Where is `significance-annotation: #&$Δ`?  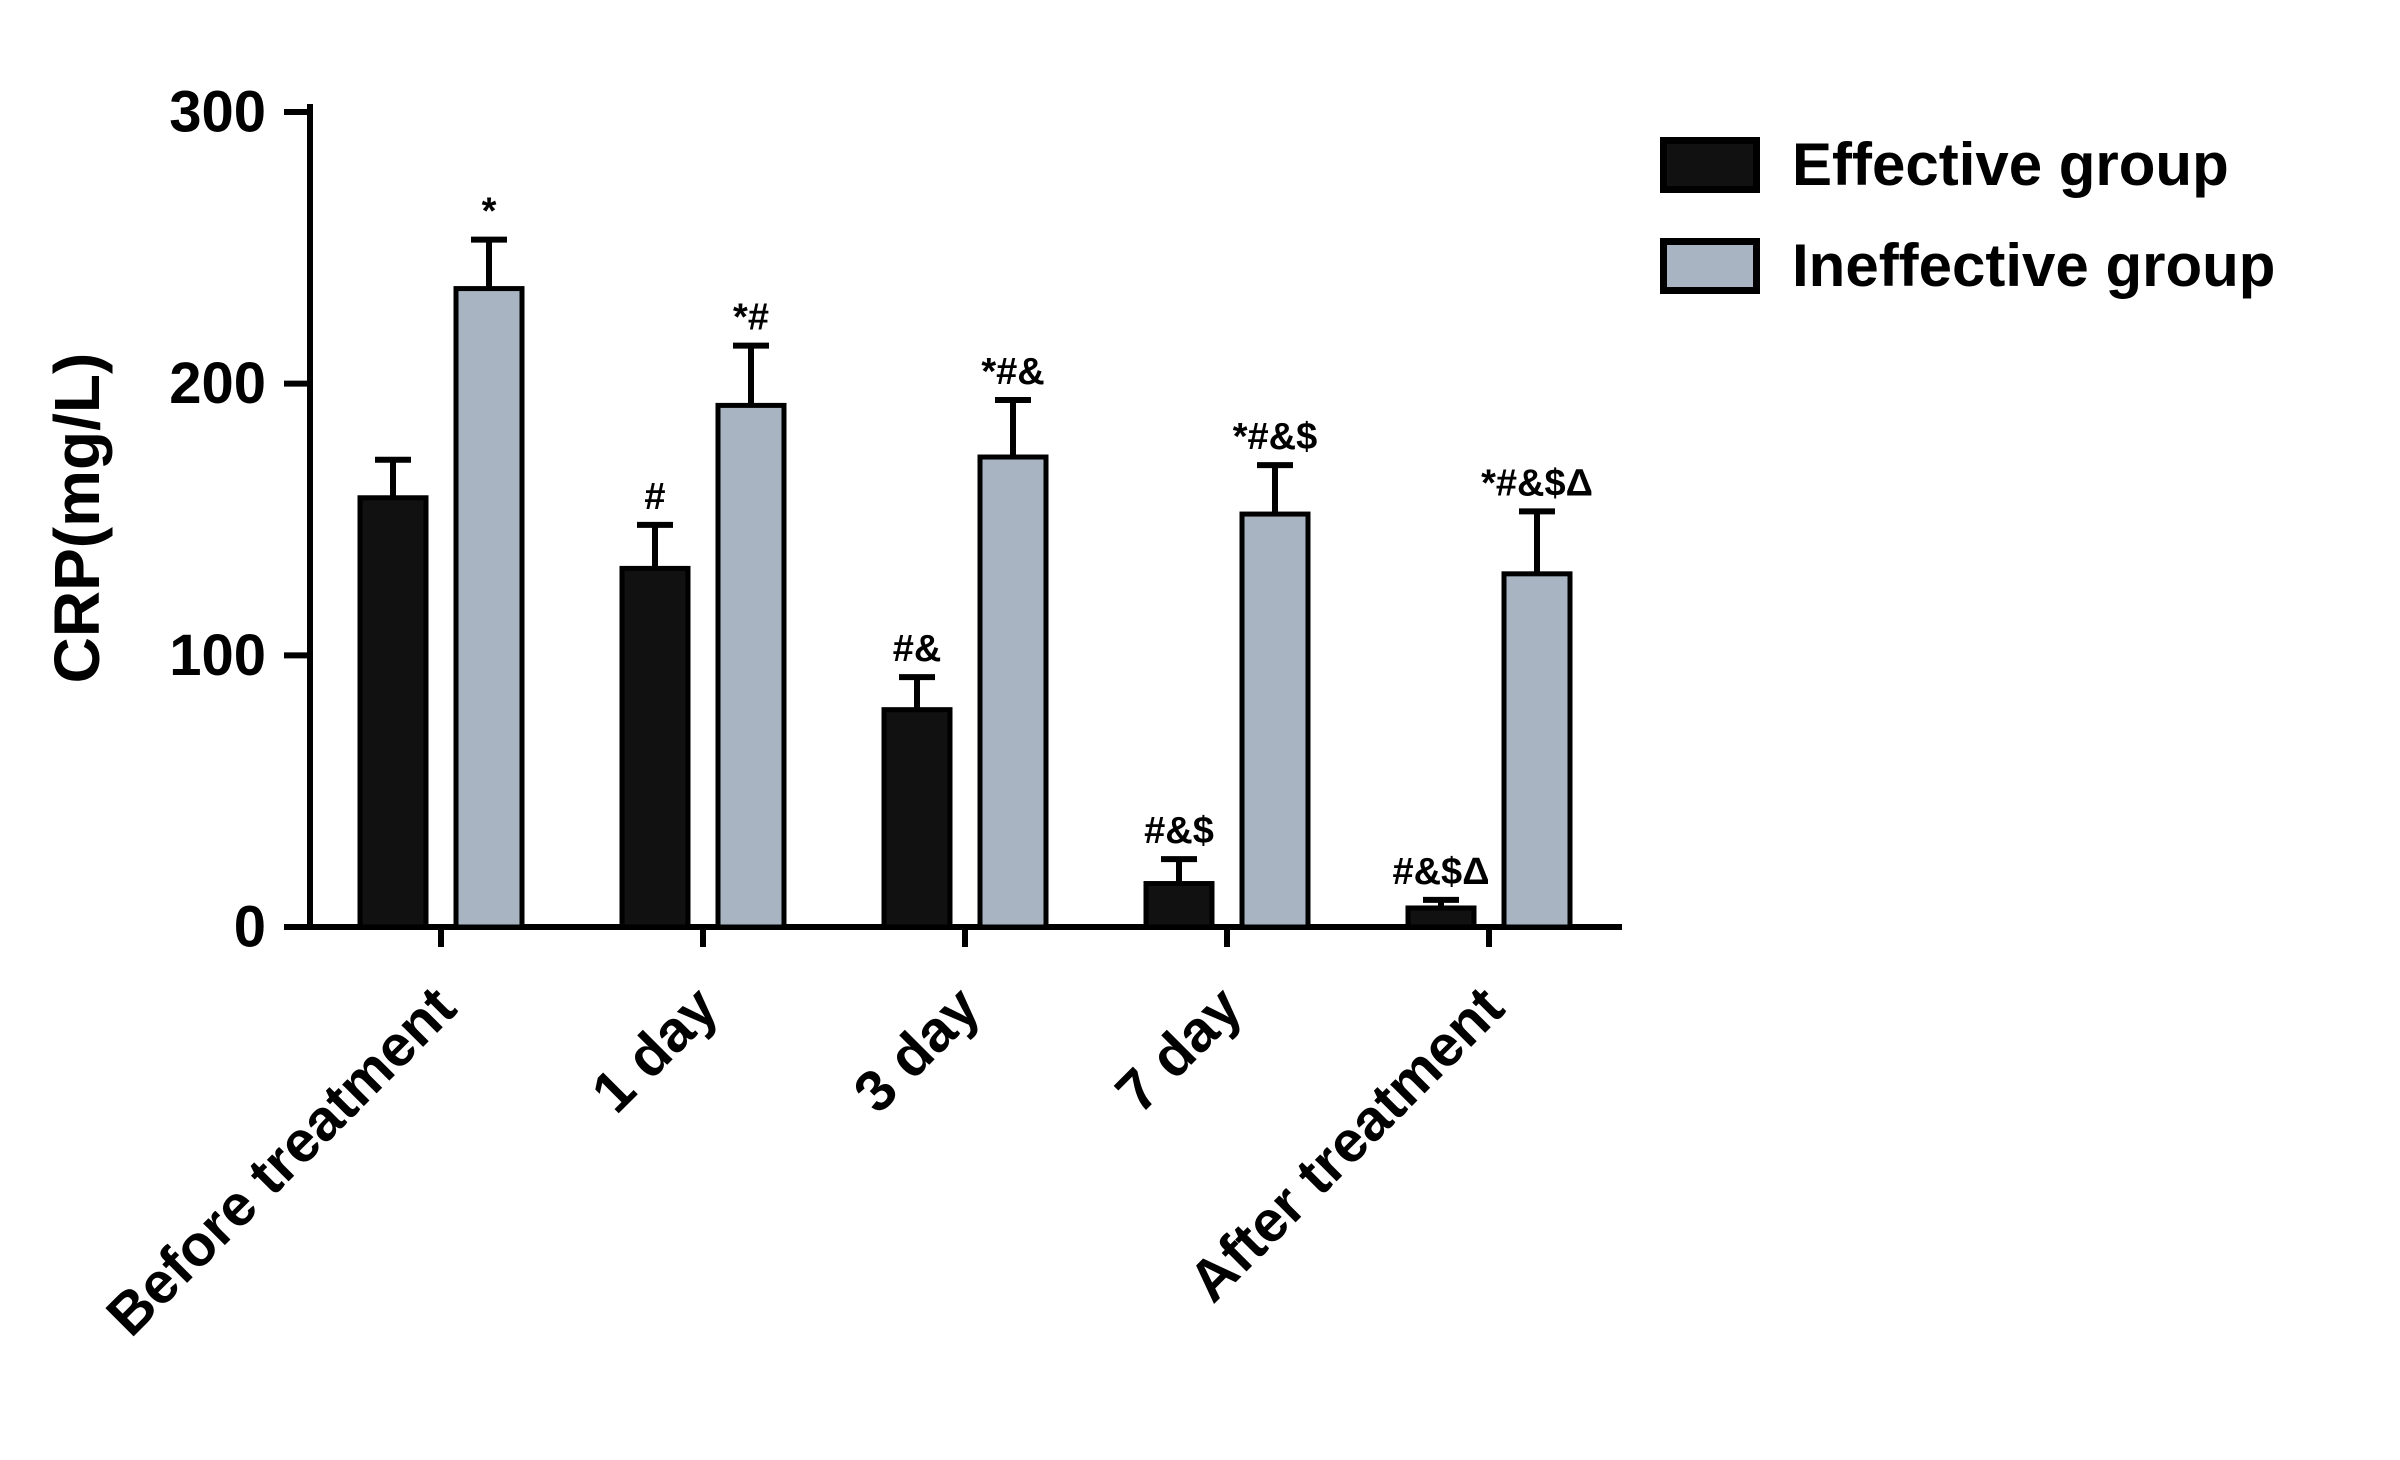
significance-annotation: #&$Δ is located at coordinates (1440, 872).